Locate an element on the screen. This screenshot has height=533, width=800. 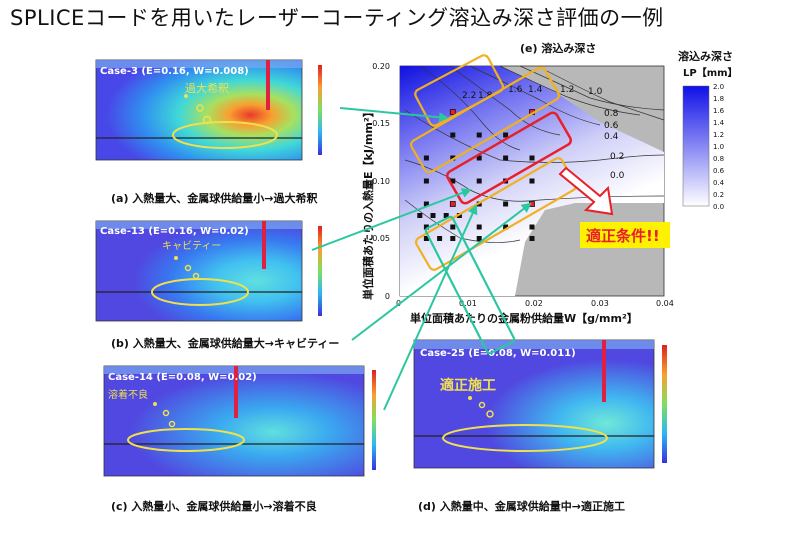
x-tick-label: 0.02 is located at coordinates (534, 303).